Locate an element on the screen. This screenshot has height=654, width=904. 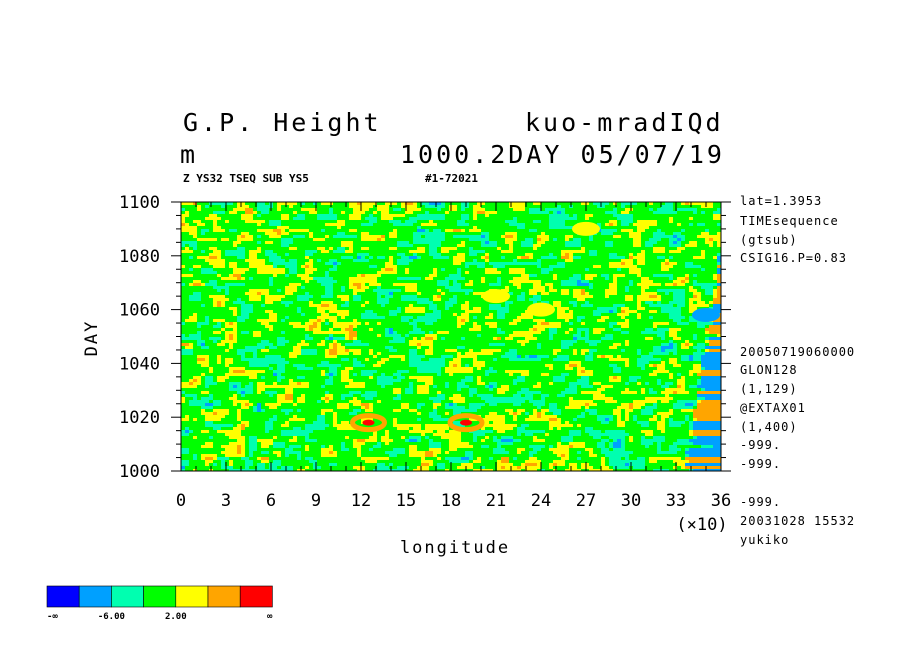
x-tick-label: 27 is located at coordinates (586, 501).